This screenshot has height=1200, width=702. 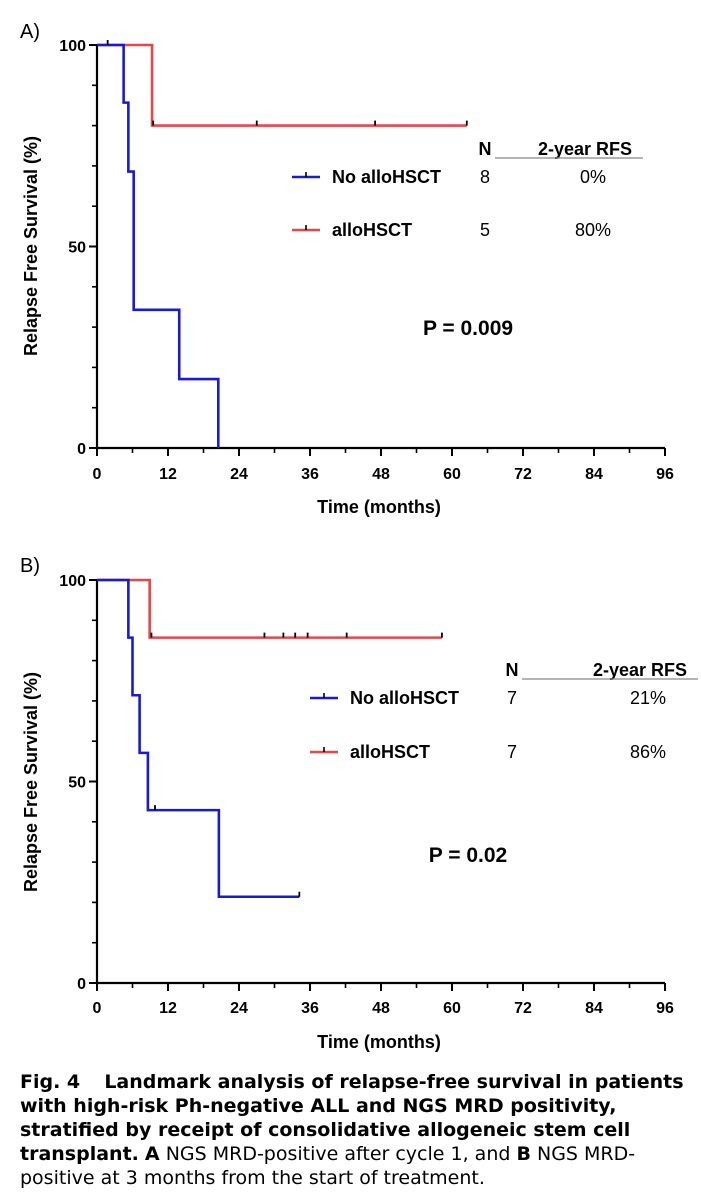 I want to click on p-value-annotation: P = 0.009, so click(x=468, y=328).